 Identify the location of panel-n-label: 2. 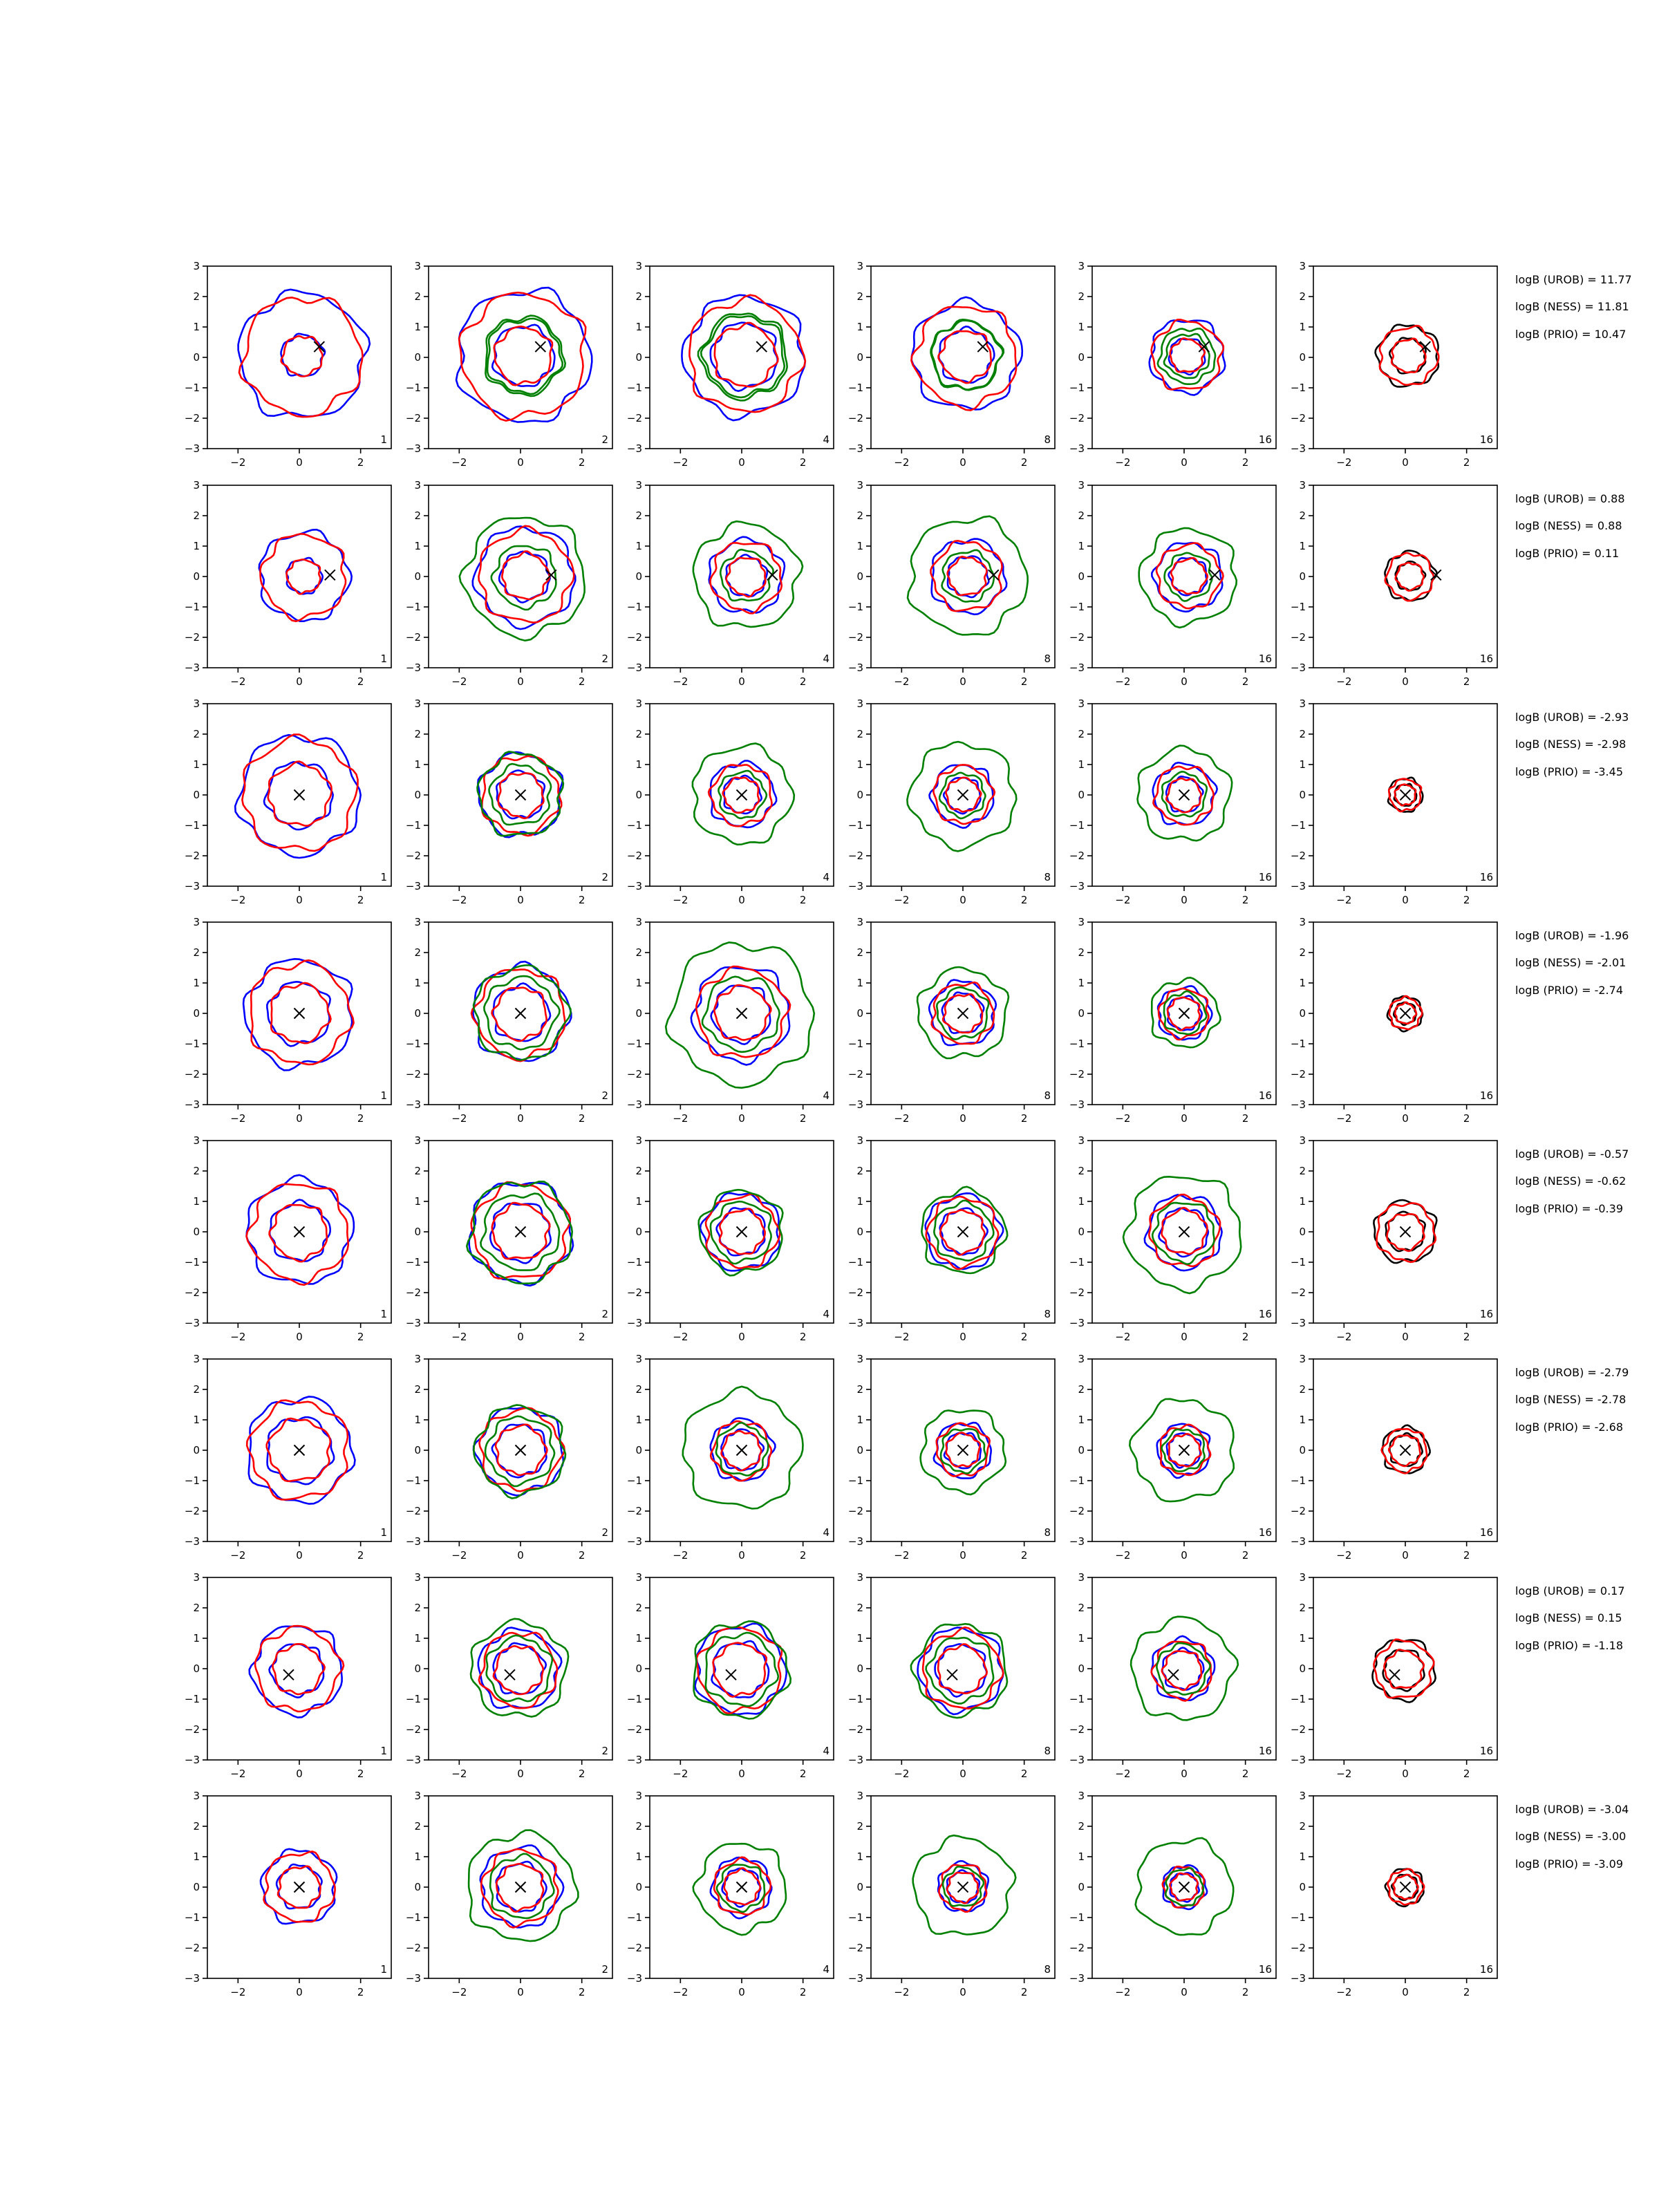
(604, 659).